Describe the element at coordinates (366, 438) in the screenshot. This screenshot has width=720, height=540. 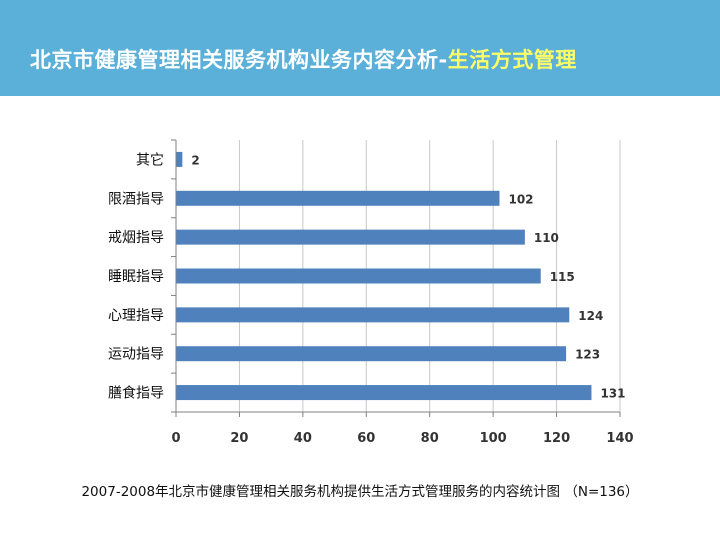
I see `x-tick-label: 60` at that location.